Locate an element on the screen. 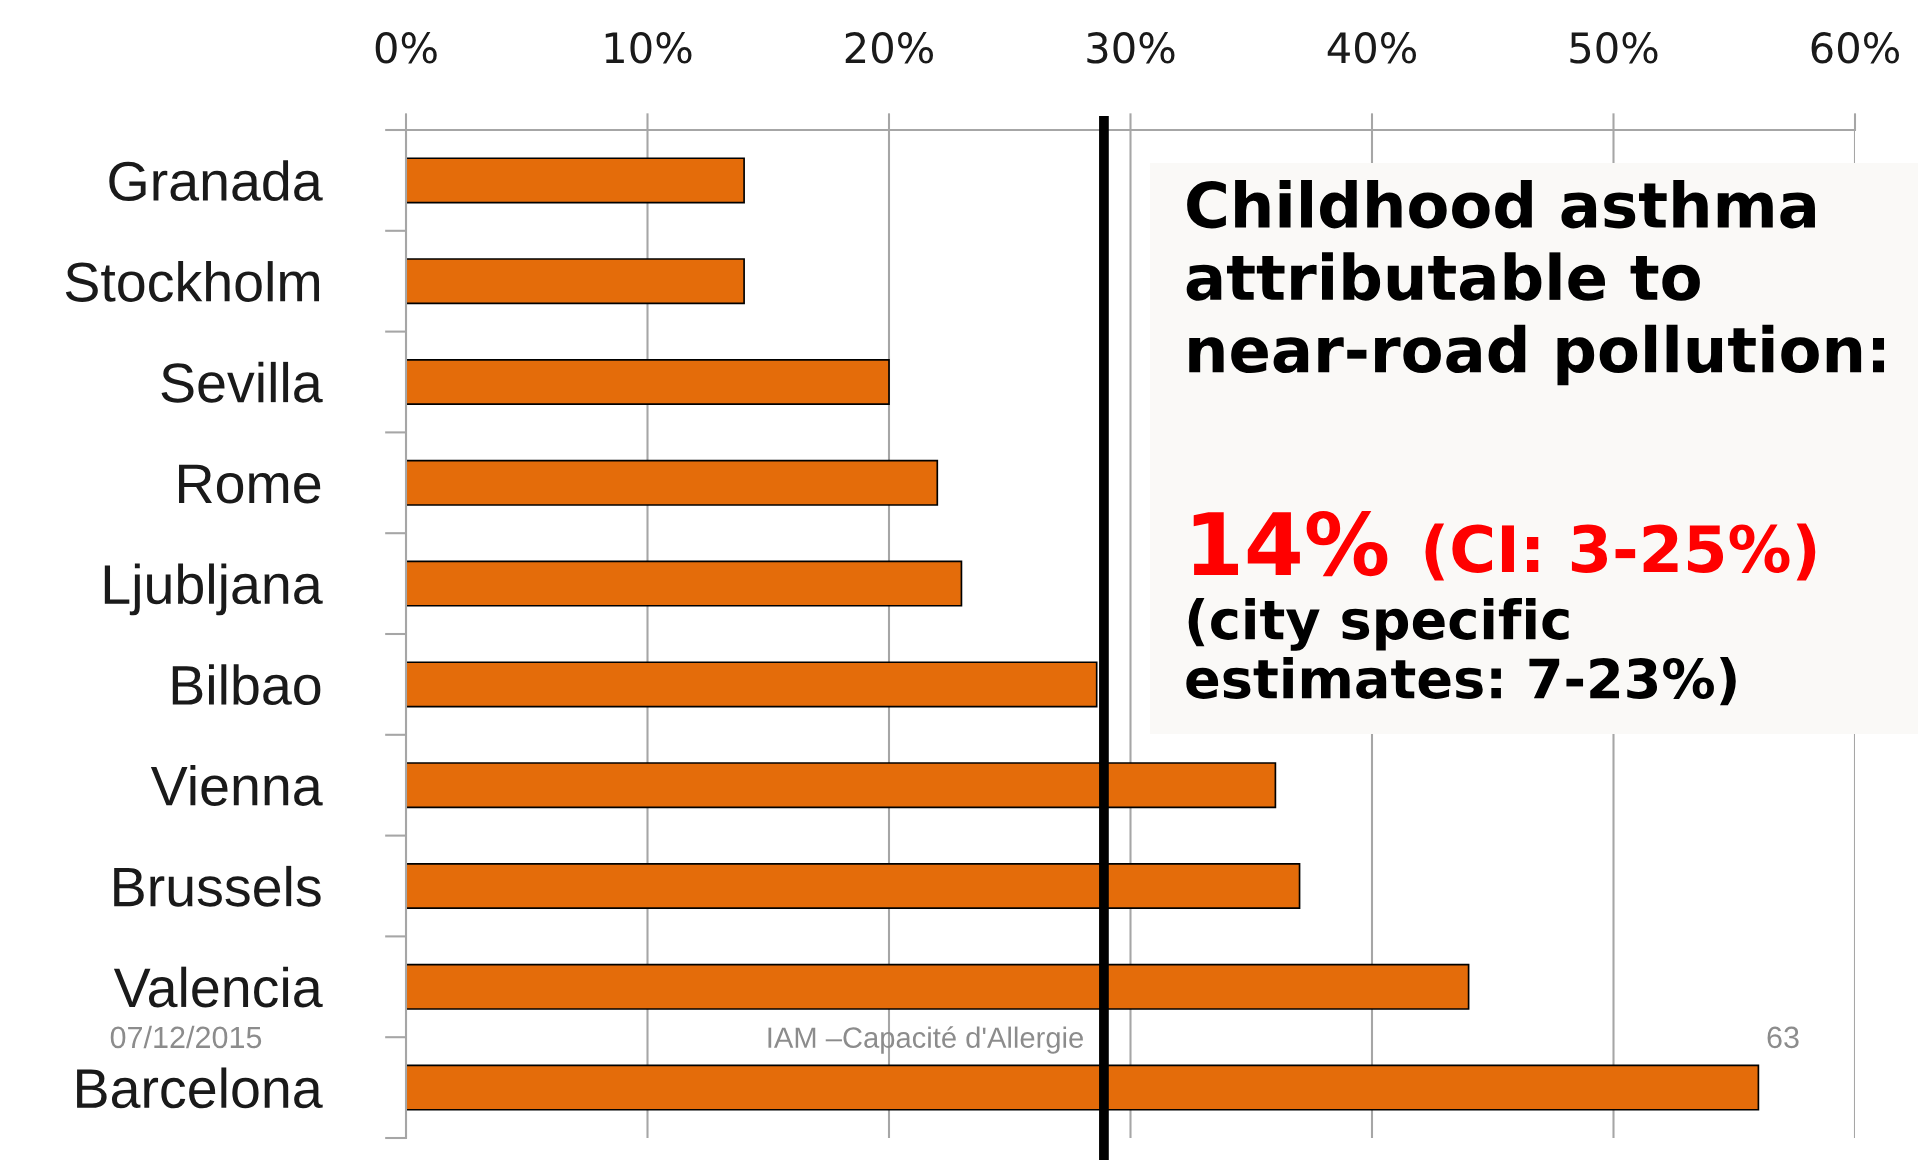 This screenshot has height=1160, width=1918. y-tick-label: Barcelona is located at coordinates (200, 1088).